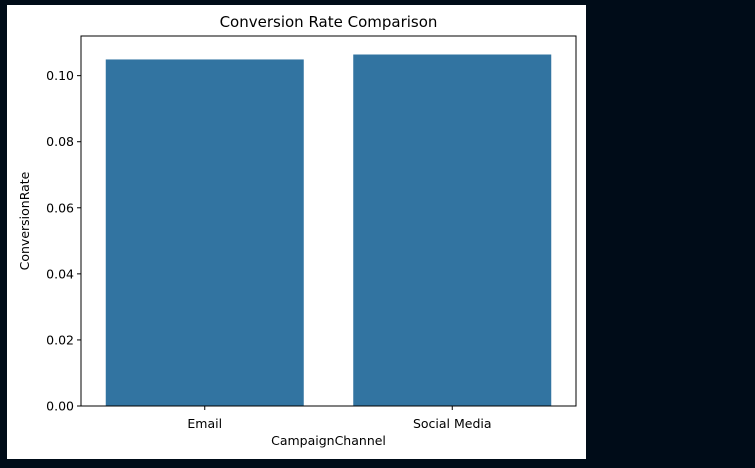 The height and width of the screenshot is (468, 755). Describe the element at coordinates (60, 339) in the screenshot. I see `y-tick-label: 0.02` at that location.